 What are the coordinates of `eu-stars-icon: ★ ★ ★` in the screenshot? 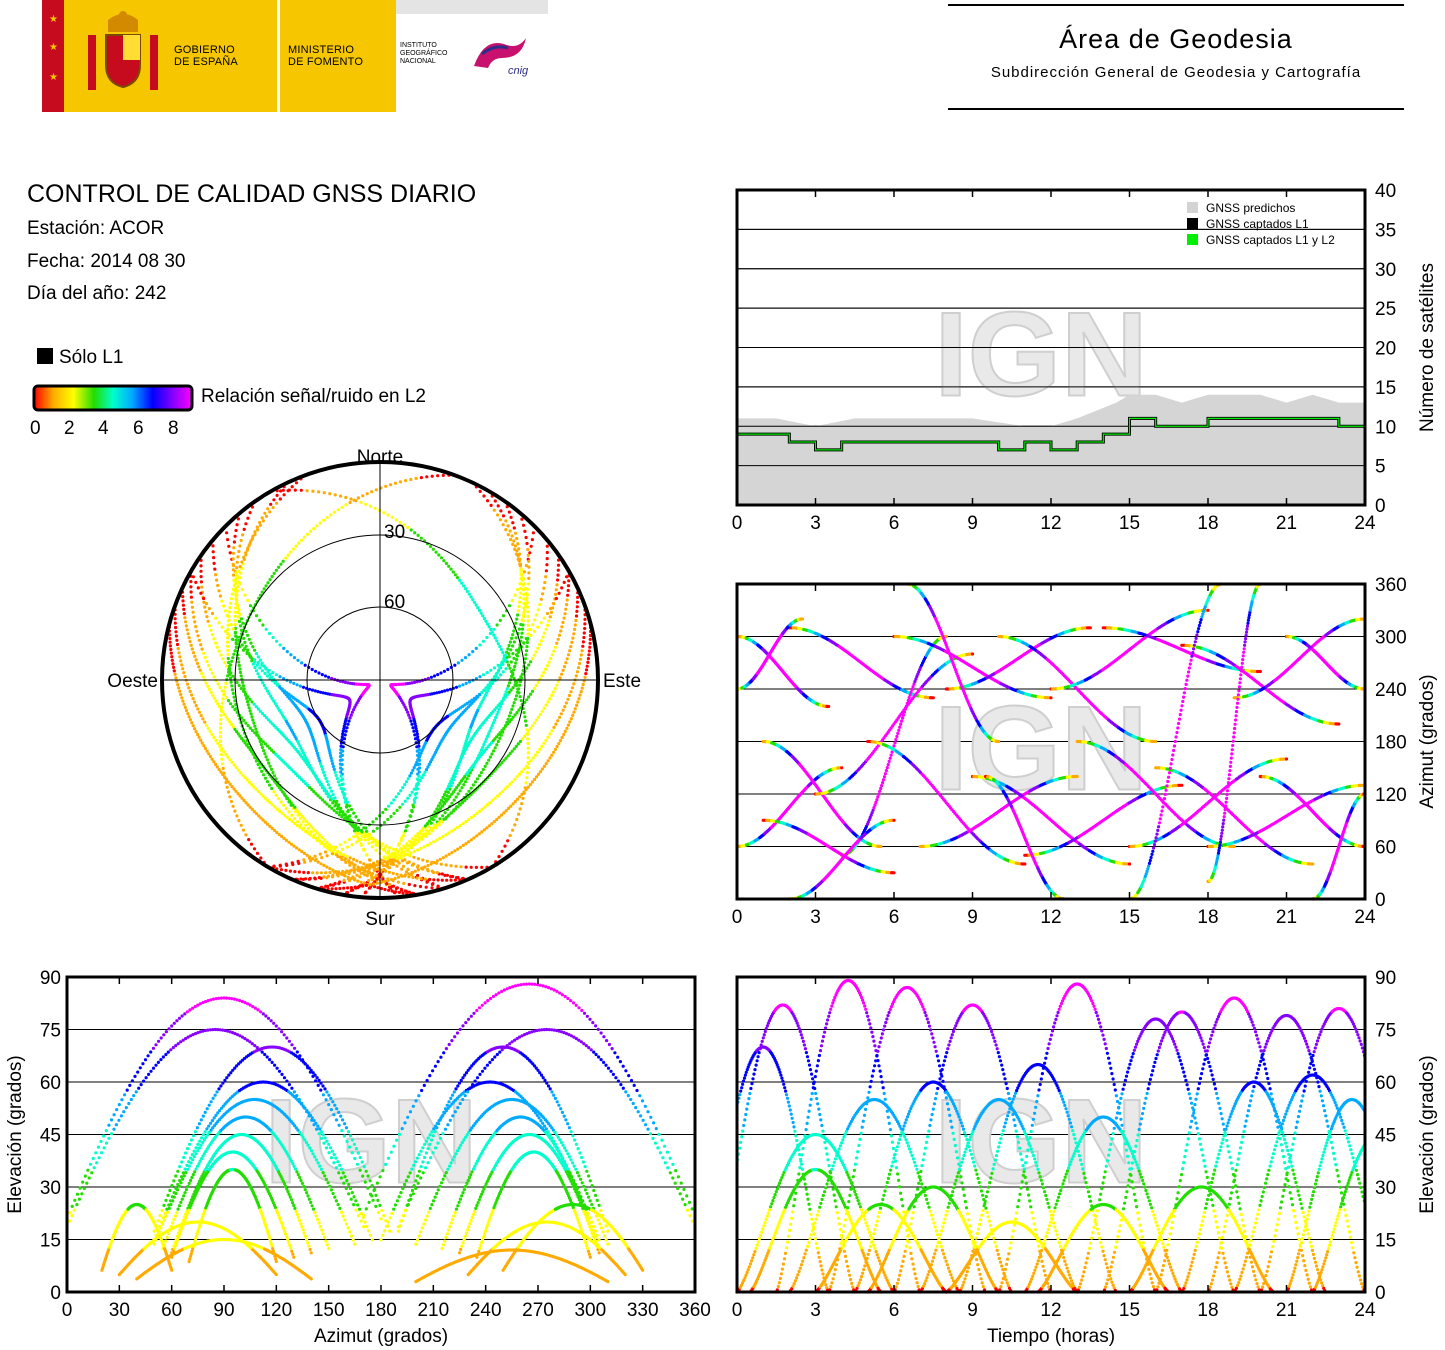 It's located at (53, 48).